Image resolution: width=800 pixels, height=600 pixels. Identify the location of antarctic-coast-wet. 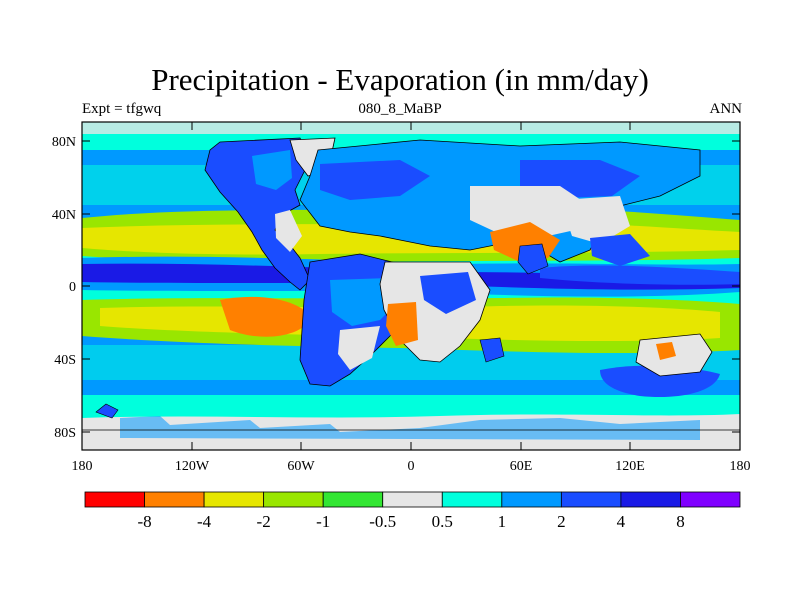
(660, 381).